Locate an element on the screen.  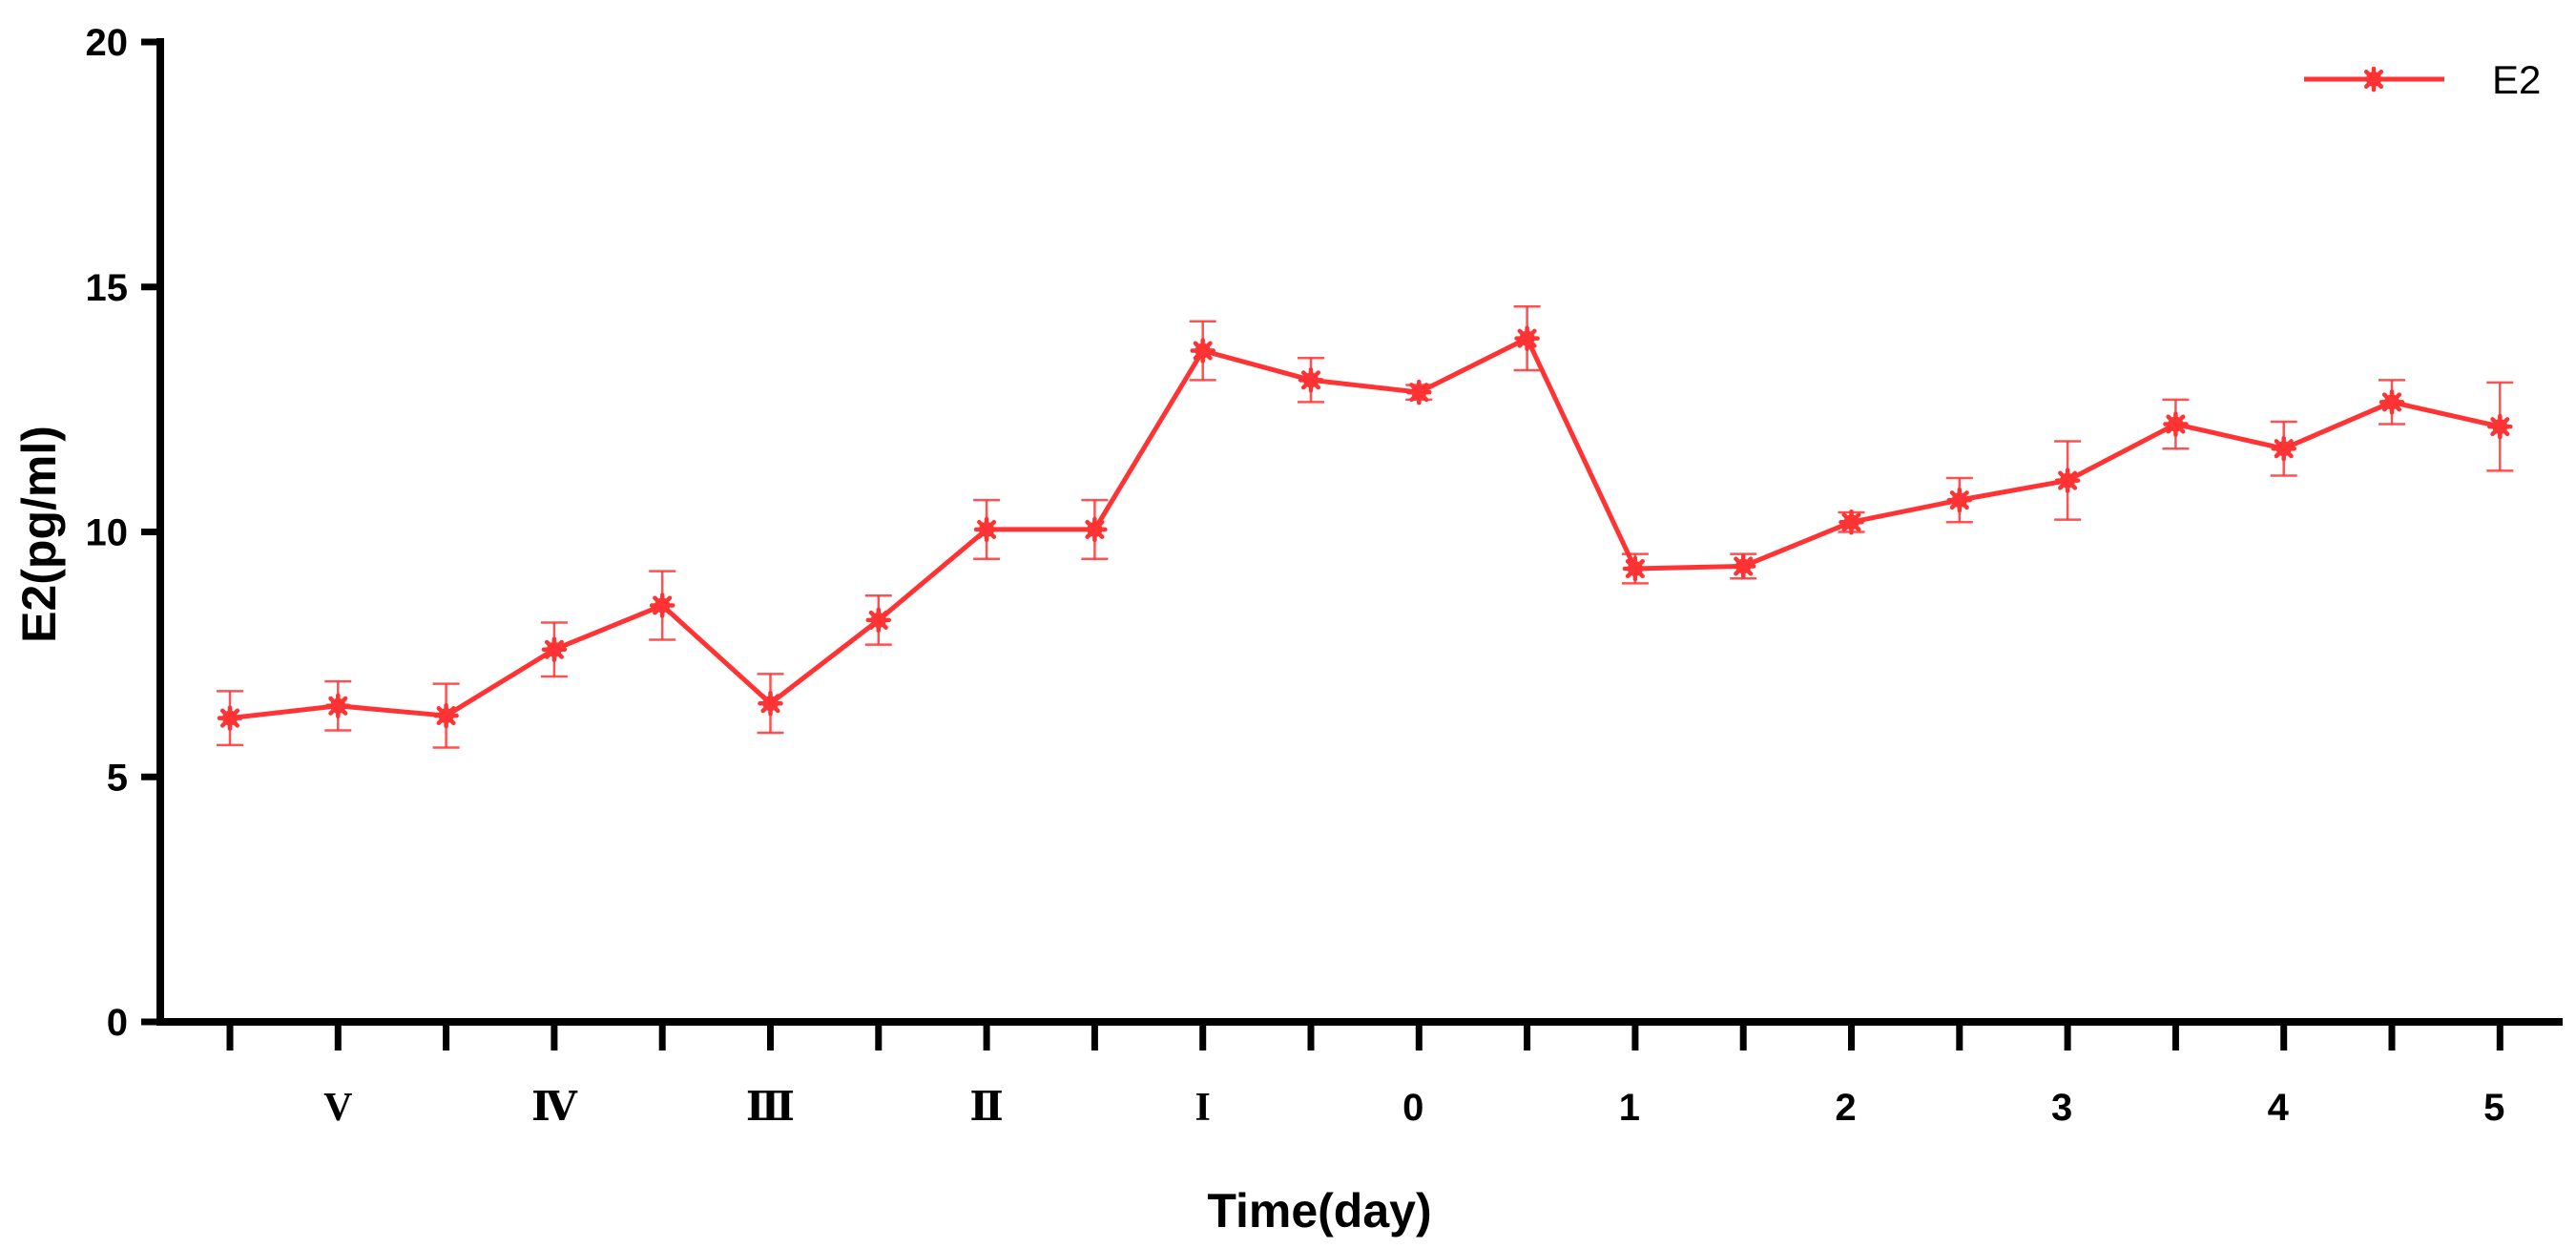
y-tick-label: 15 is located at coordinates (107, 288).